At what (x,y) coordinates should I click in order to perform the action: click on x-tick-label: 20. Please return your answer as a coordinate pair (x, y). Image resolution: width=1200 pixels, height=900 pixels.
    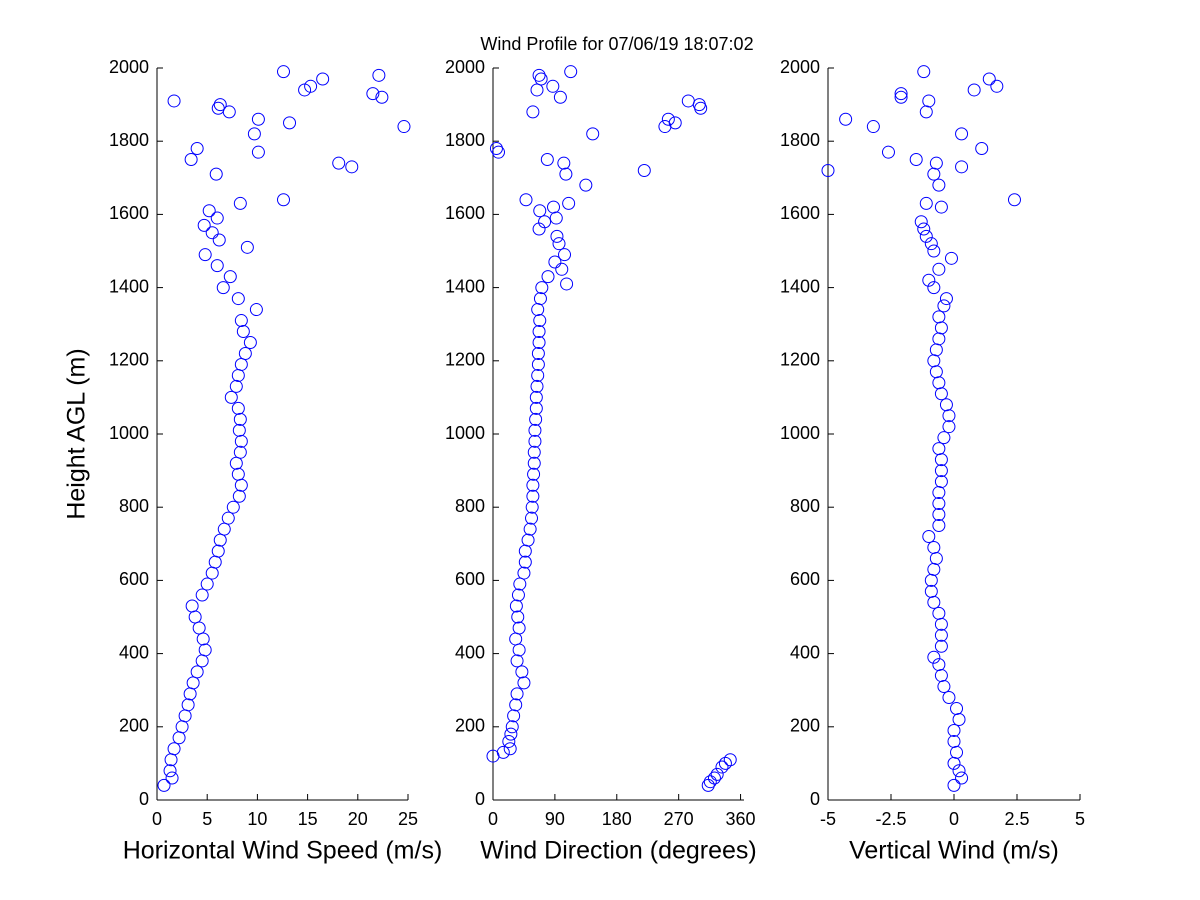
    Looking at the image, I should click on (358, 819).